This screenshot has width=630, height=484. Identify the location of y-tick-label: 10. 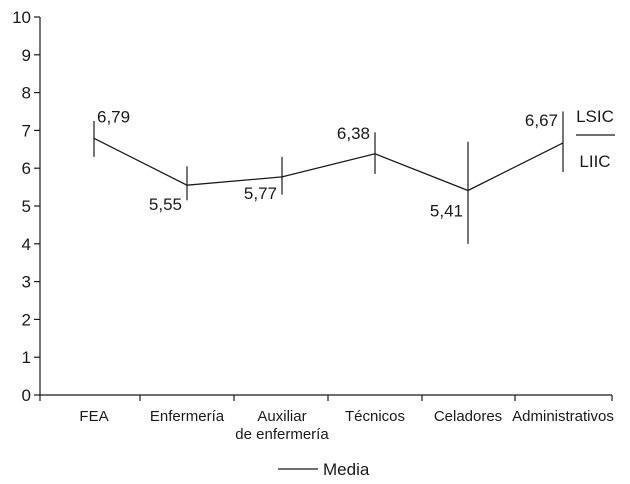
(21, 17).